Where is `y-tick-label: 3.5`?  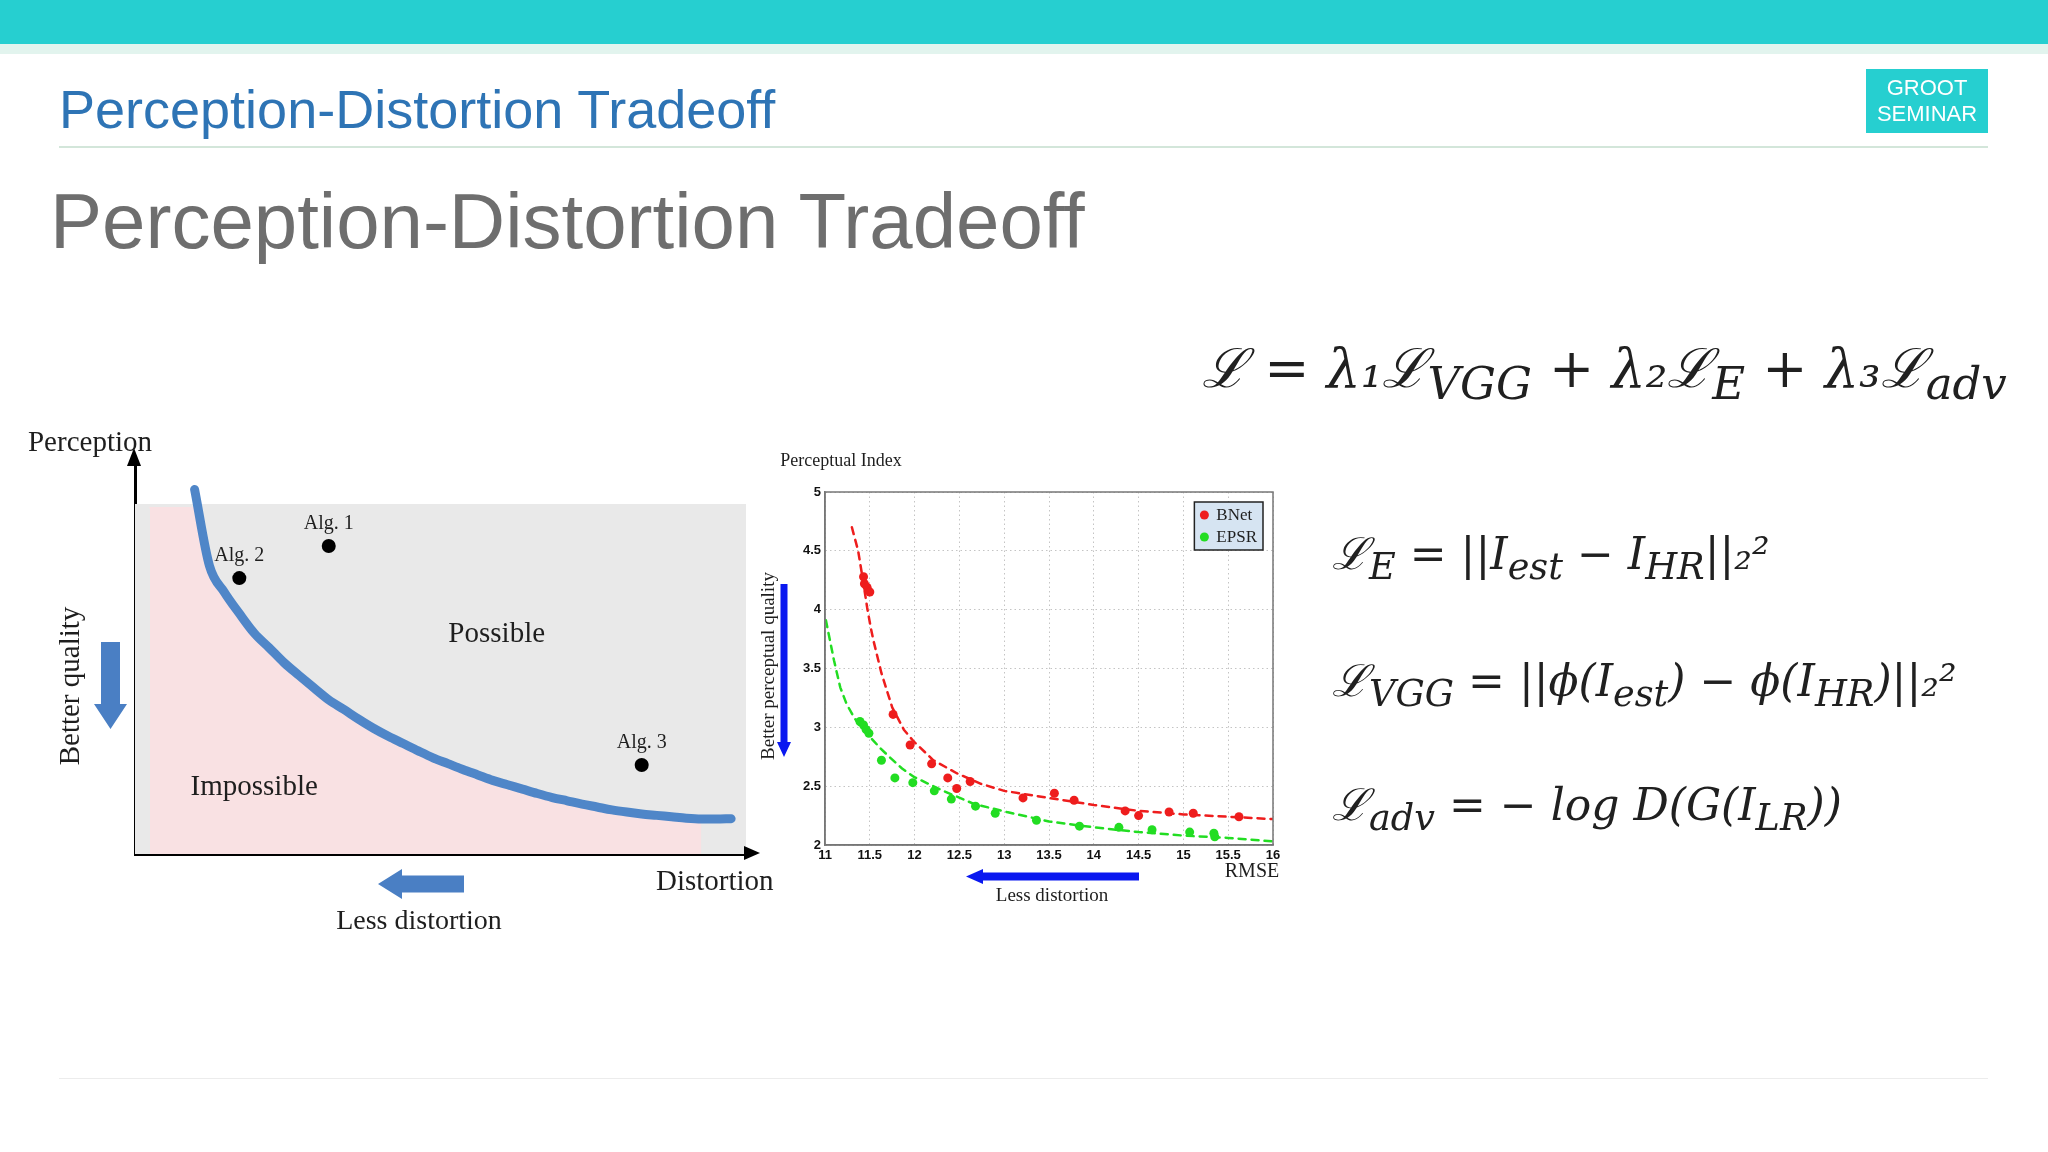 y-tick-label: 3.5 is located at coordinates (811, 668).